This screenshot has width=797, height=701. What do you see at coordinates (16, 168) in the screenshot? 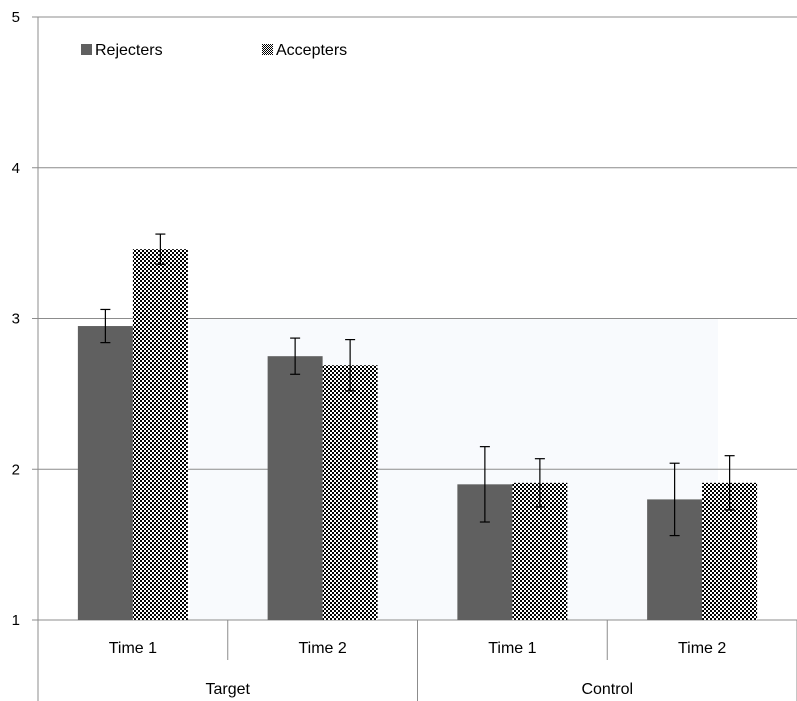
I see `y-tick-label: 4` at bounding box center [16, 168].